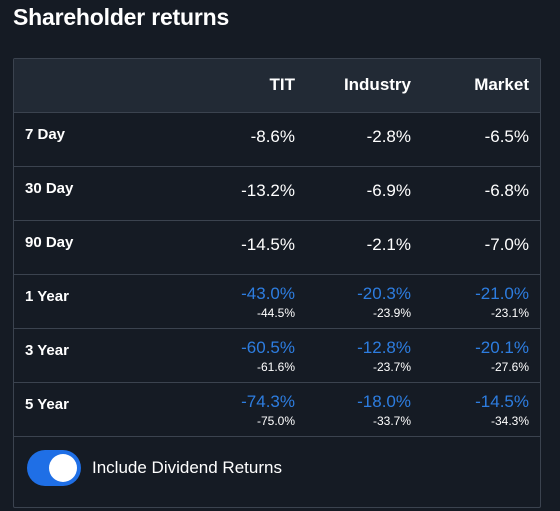 The image size is (560, 511). I want to click on value-tit: -13.2%, so click(268, 190).